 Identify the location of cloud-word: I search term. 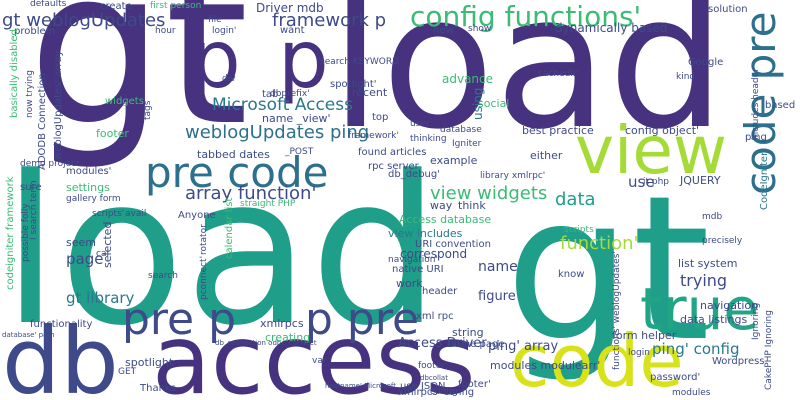
(34, 210).